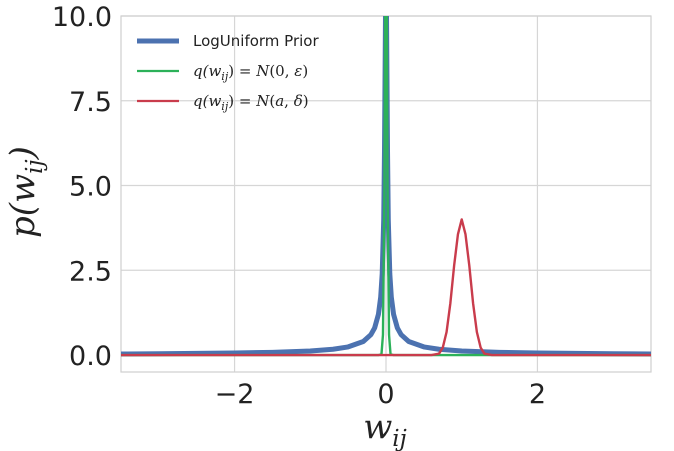 This screenshot has width=674, height=451. Describe the element at coordinates (235, 394) in the screenshot. I see `x-tick-label: −2` at that location.